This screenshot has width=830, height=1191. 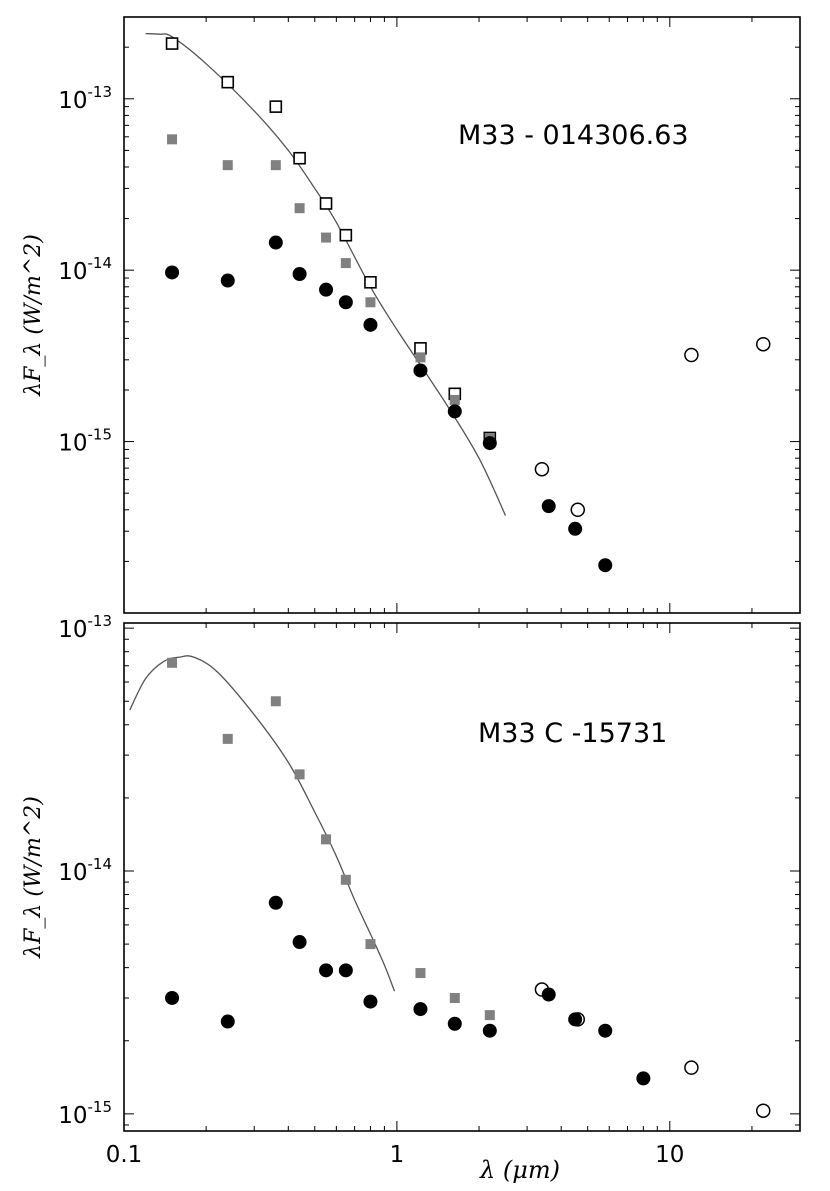 What do you see at coordinates (519, 1170) in the screenshot?
I see `x-axis-label: λ (μm)` at bounding box center [519, 1170].